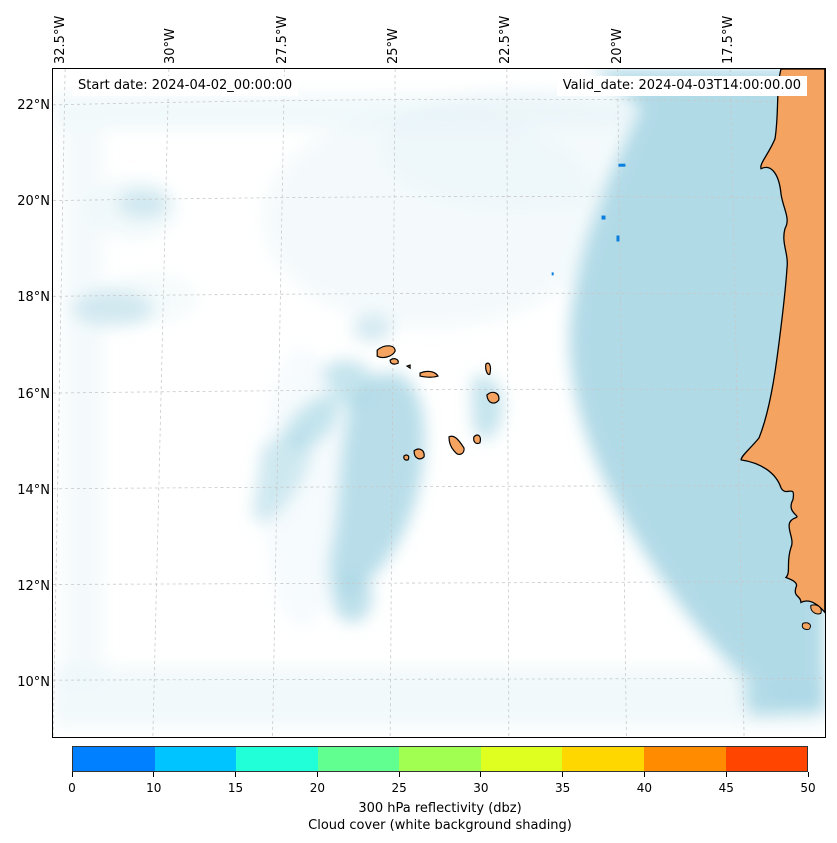  I want to click on colorbar-sublabel: Cloud cover (white background shading), so click(440, 825).